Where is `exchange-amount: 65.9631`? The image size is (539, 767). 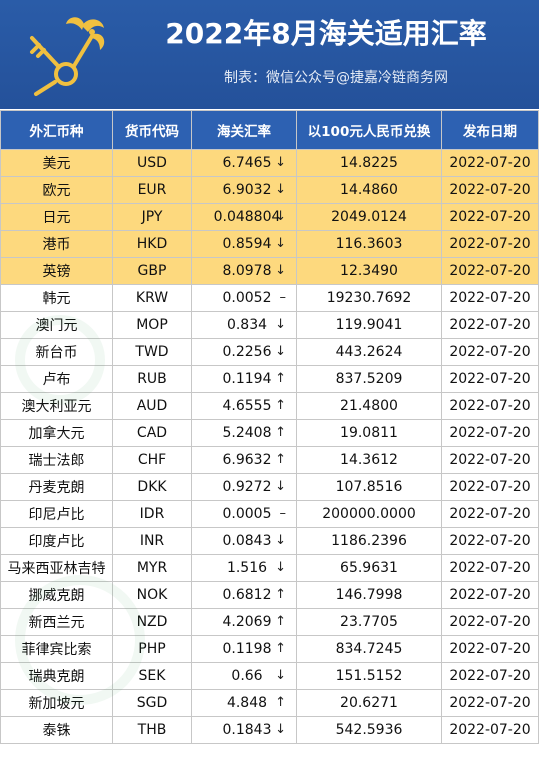 exchange-amount: 65.9631 is located at coordinates (369, 568).